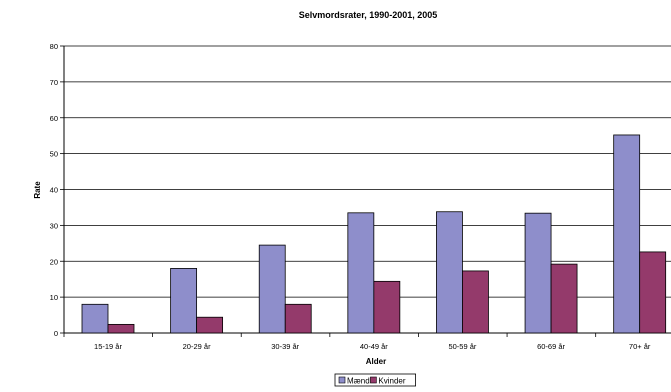 The image size is (671, 392). What do you see at coordinates (54, 118) in the screenshot?
I see `y-tick-label: 60` at bounding box center [54, 118].